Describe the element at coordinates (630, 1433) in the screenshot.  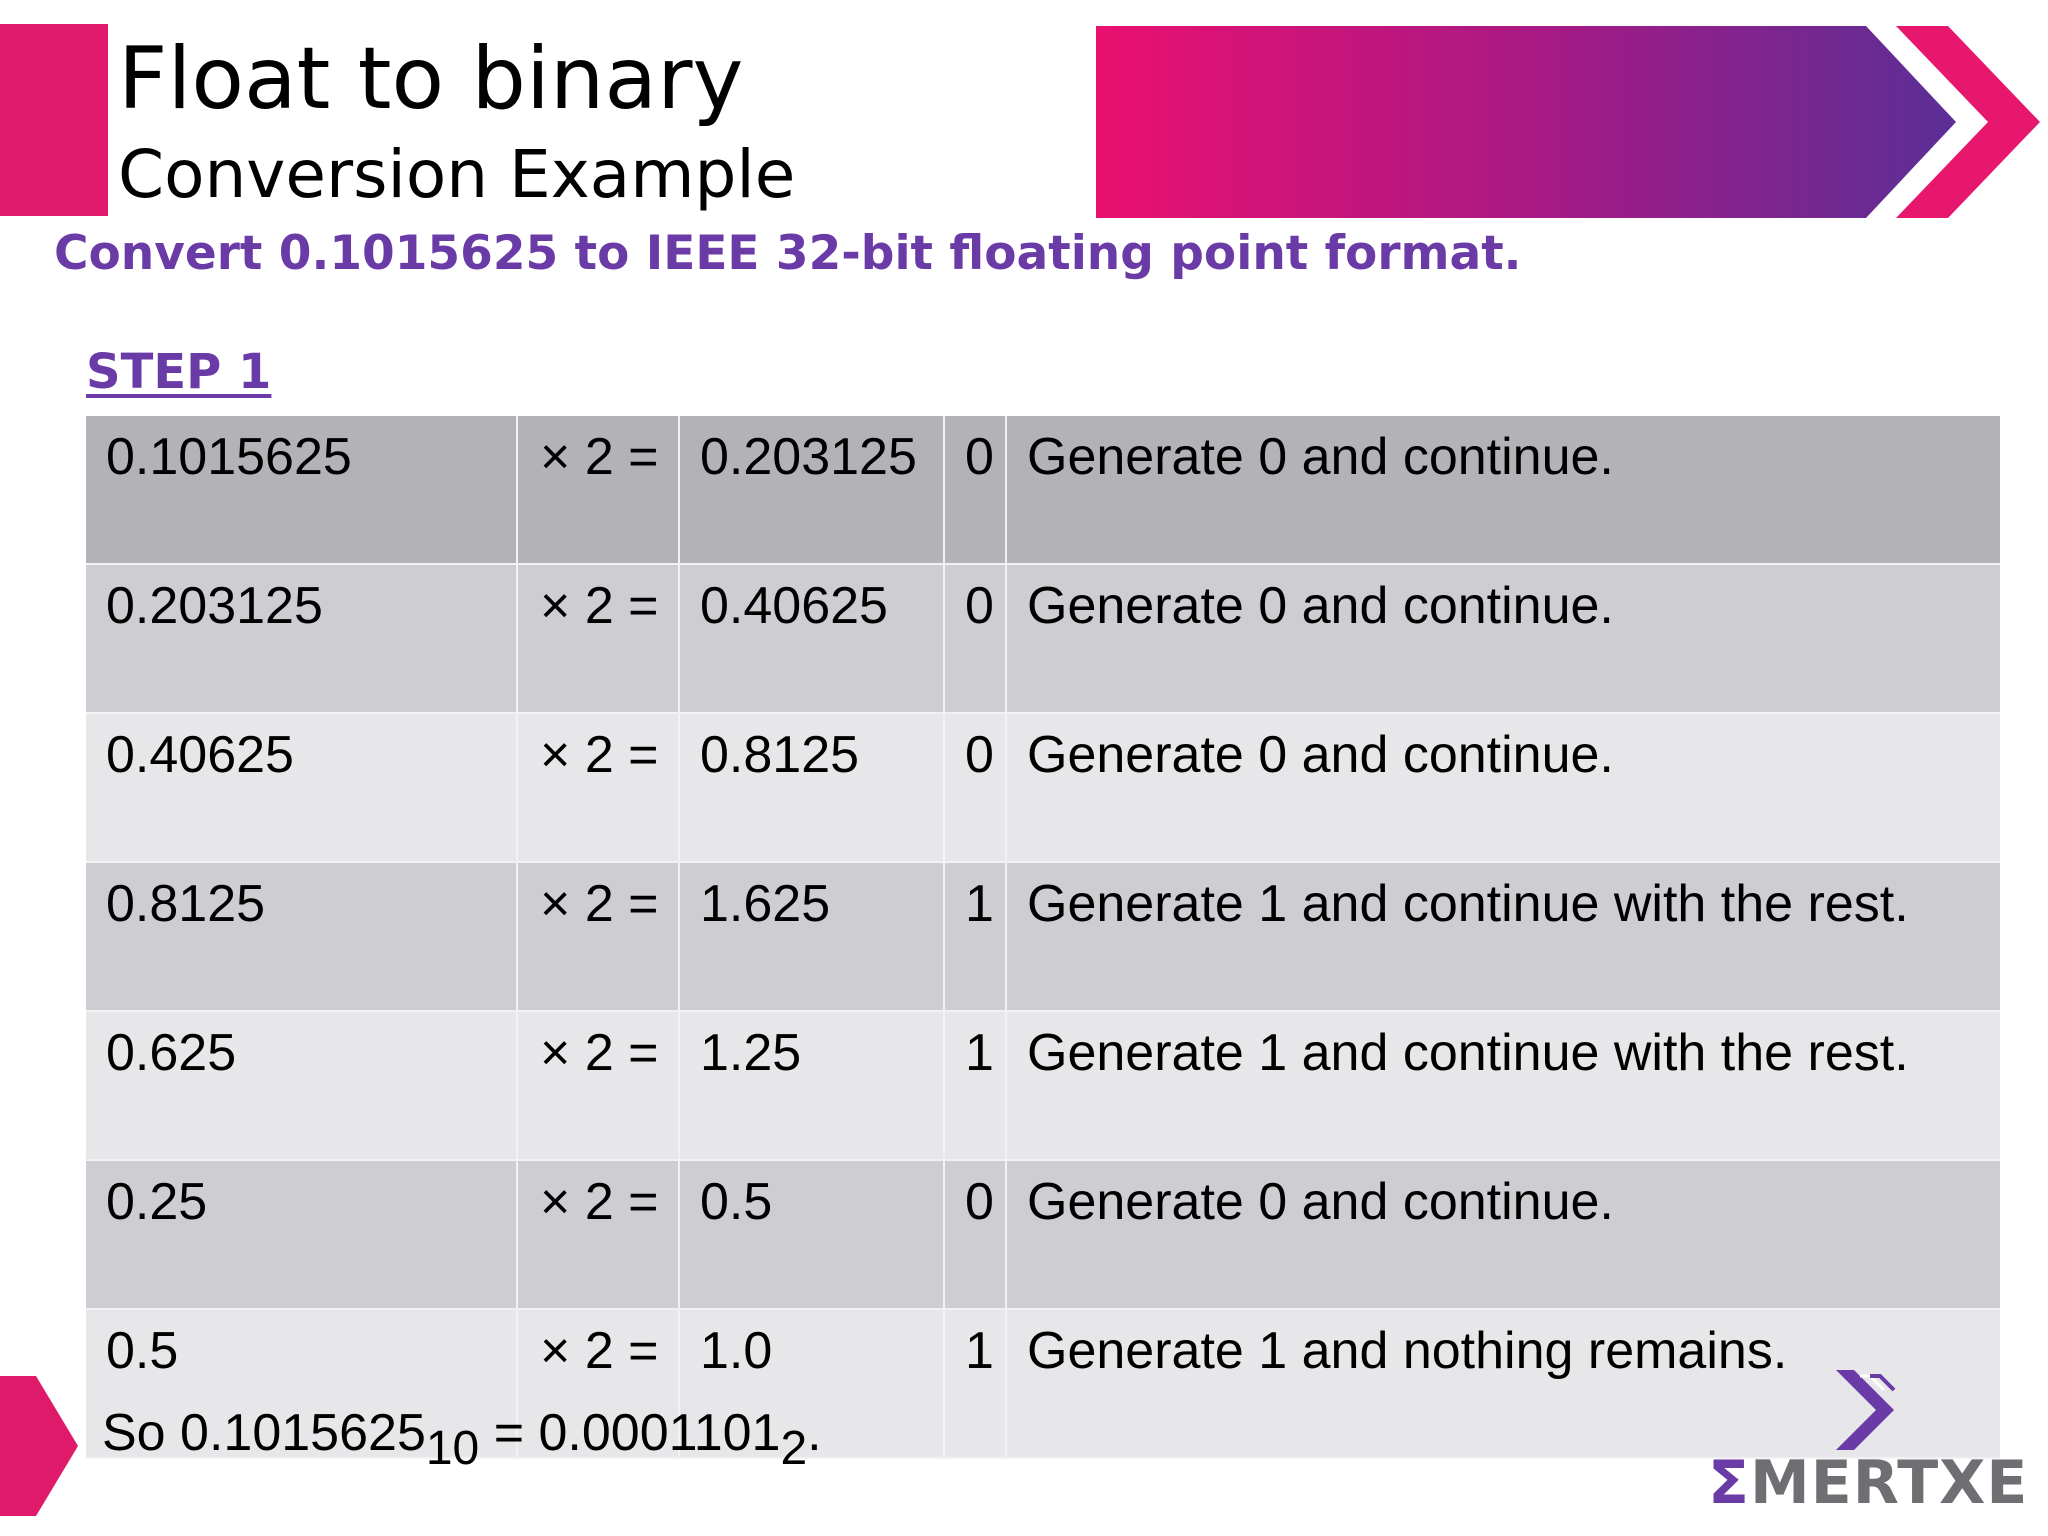
I see `conclusion-equals: = 0.0001101` at that location.